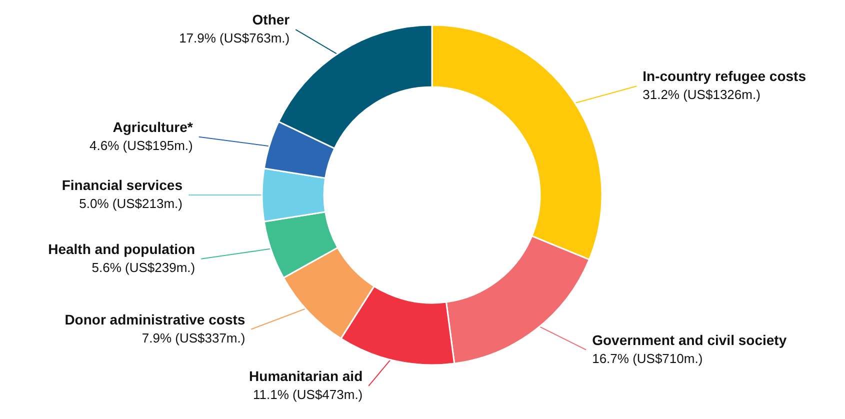 The image size is (845, 419). What do you see at coordinates (234, 38) in the screenshot?
I see `data-label: 17.9% (US$763m.)` at bounding box center [234, 38].